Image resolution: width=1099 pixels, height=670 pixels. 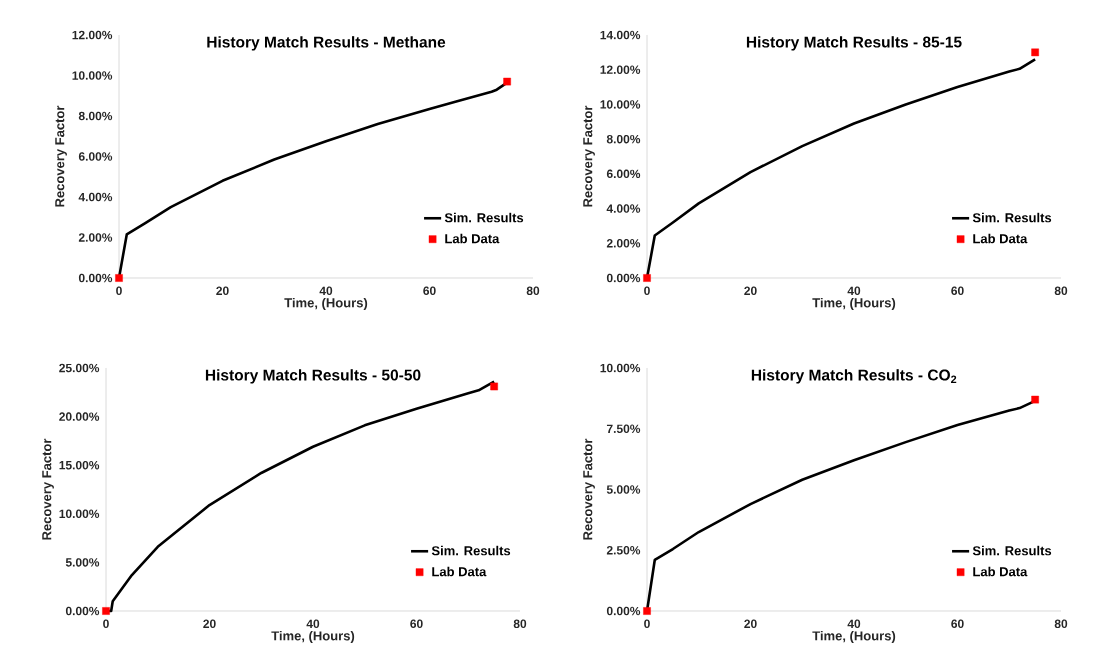 What do you see at coordinates (854, 43) in the screenshot?
I see `chart-title: History Match Results - 85-15` at bounding box center [854, 43].